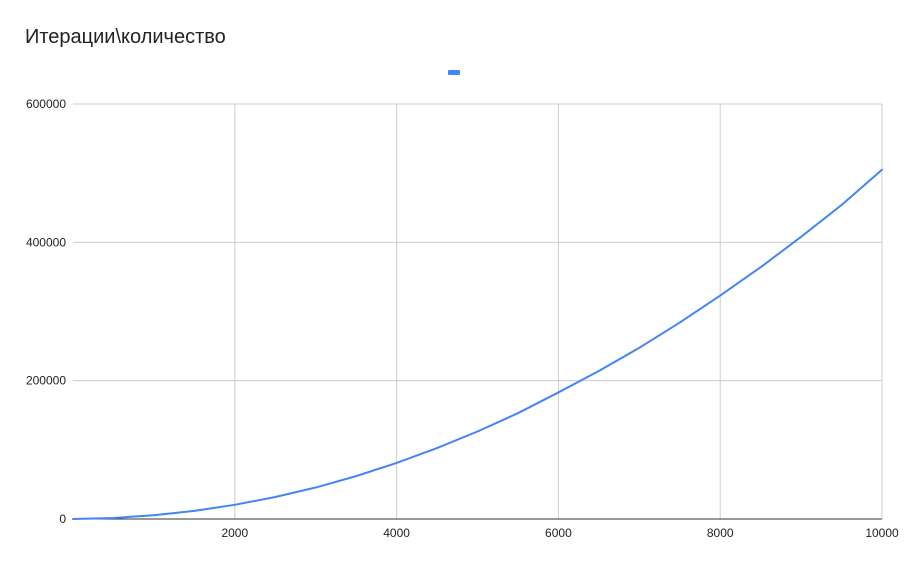 This screenshot has height=564, width=910. Describe the element at coordinates (46, 381) in the screenshot. I see `y-tick-label: 200000` at that location.